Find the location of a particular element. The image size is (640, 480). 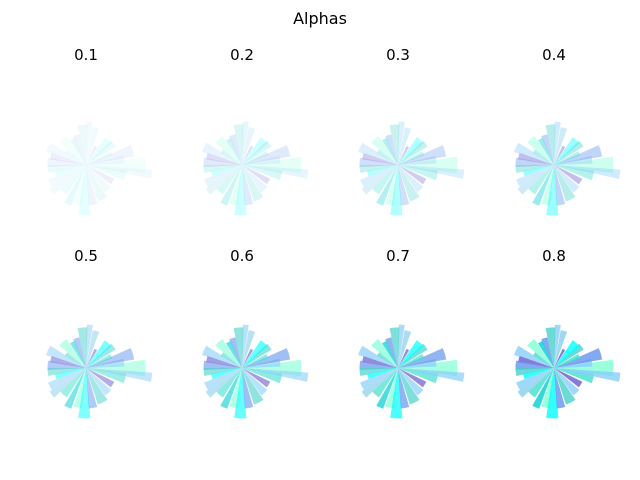

subplot-1: 0.1 is located at coordinates (99, 131).